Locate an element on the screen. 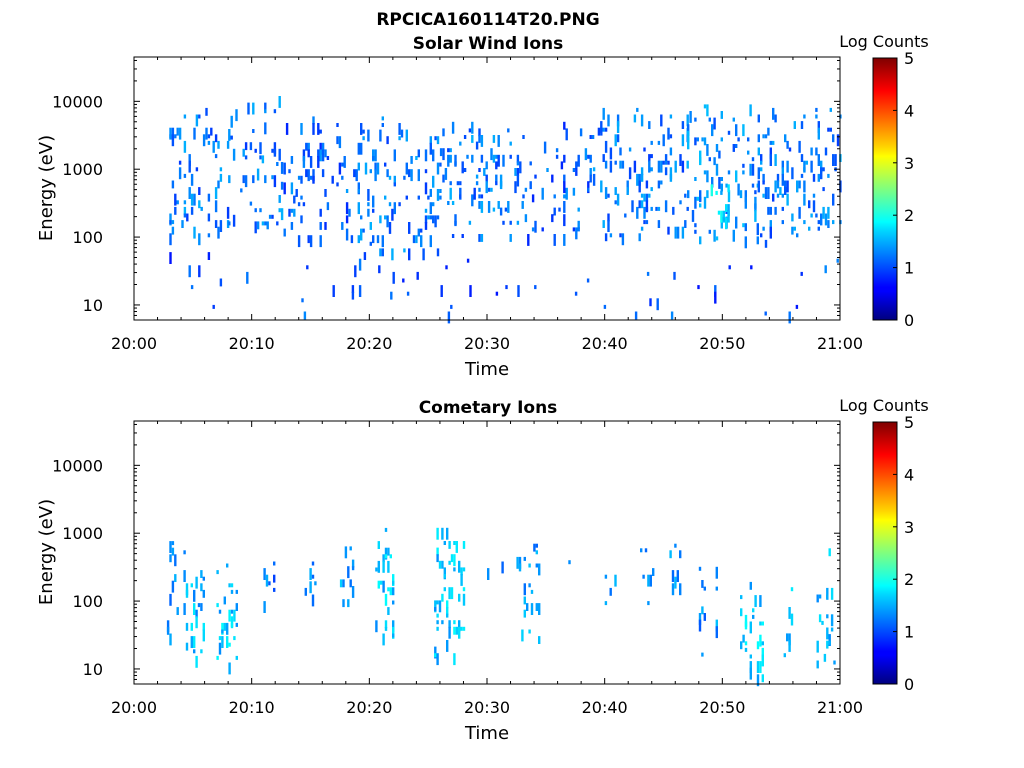 This screenshot has height=768, width=1024. colorbar-ticks: 0 1 2 3 4 5 is located at coordinates (903, 189).